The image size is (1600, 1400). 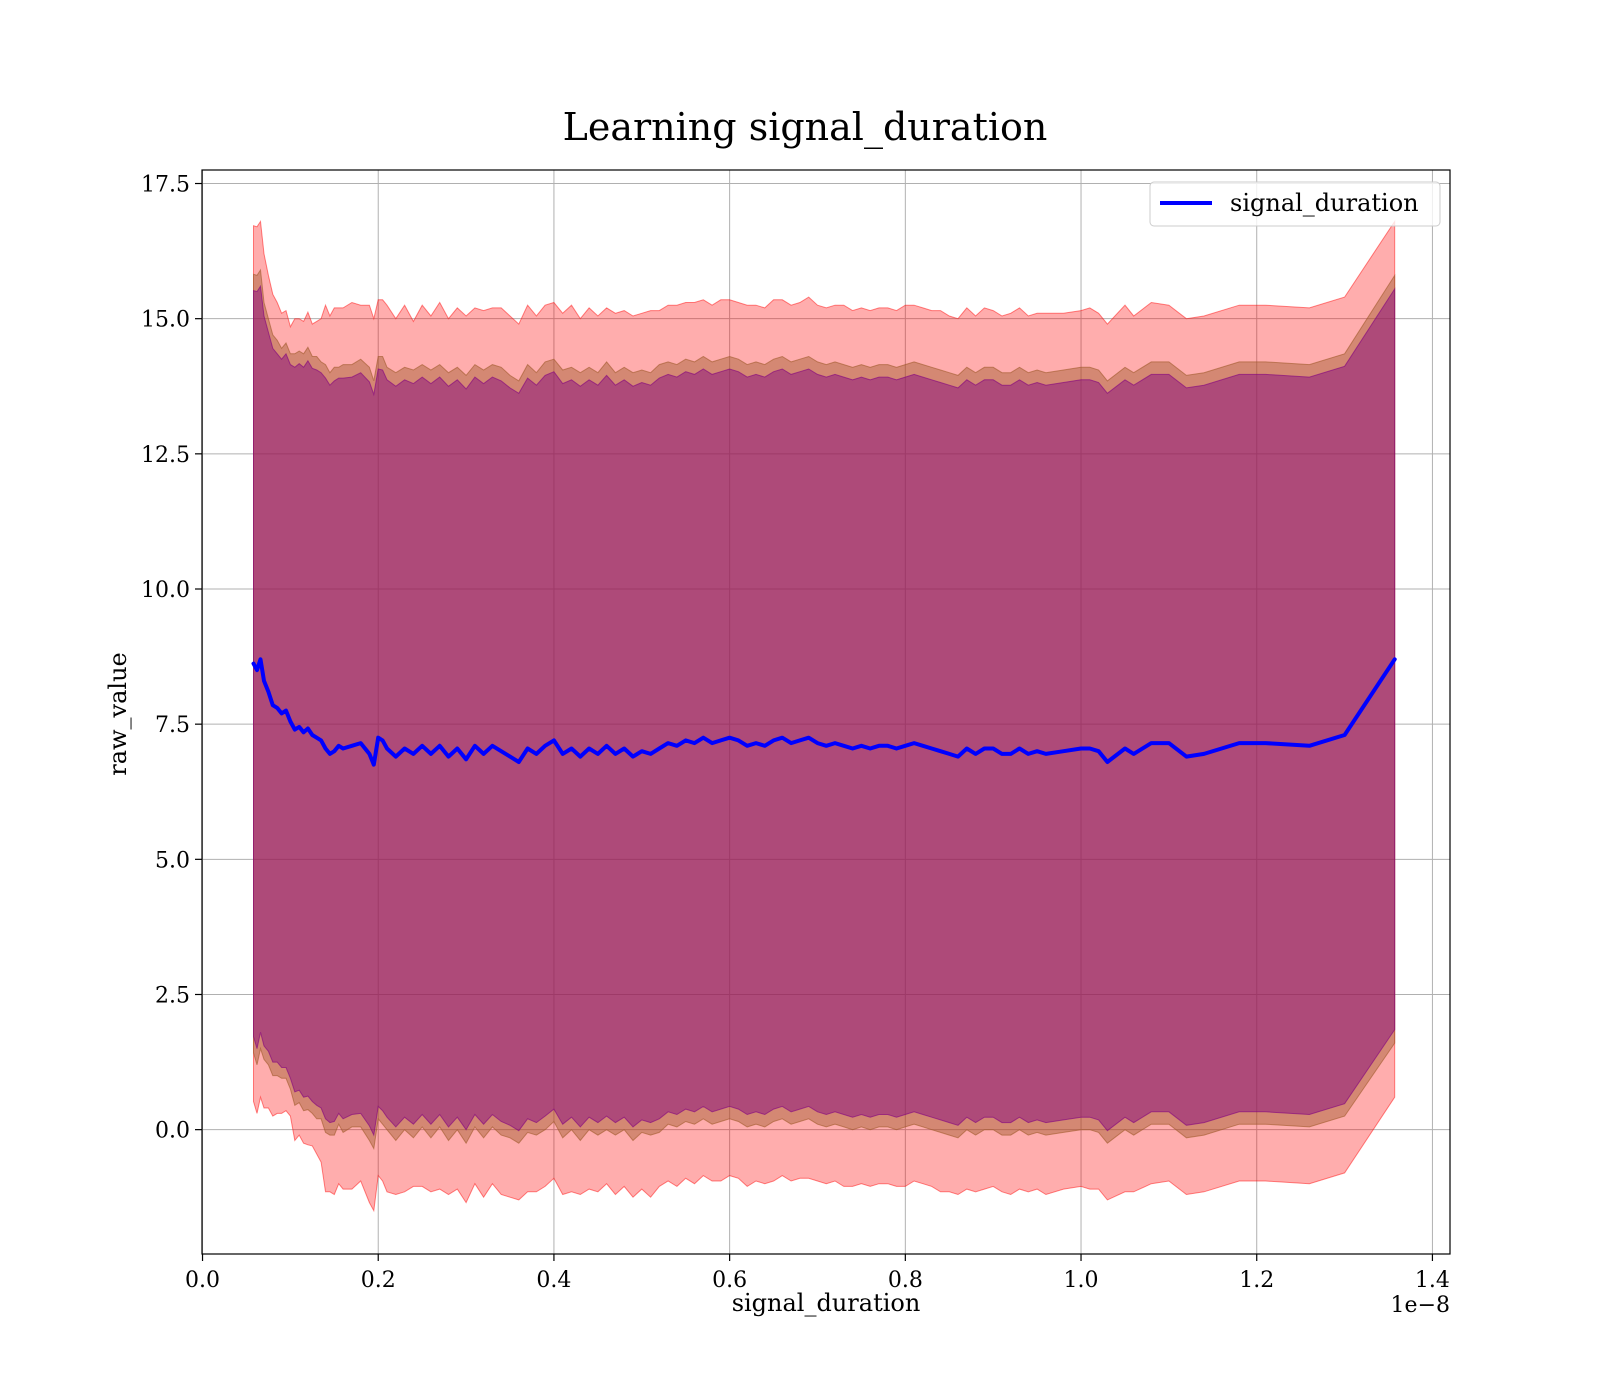 What do you see at coordinates (729, 1280) in the screenshot?
I see `x-tick-label: 0.6` at bounding box center [729, 1280].